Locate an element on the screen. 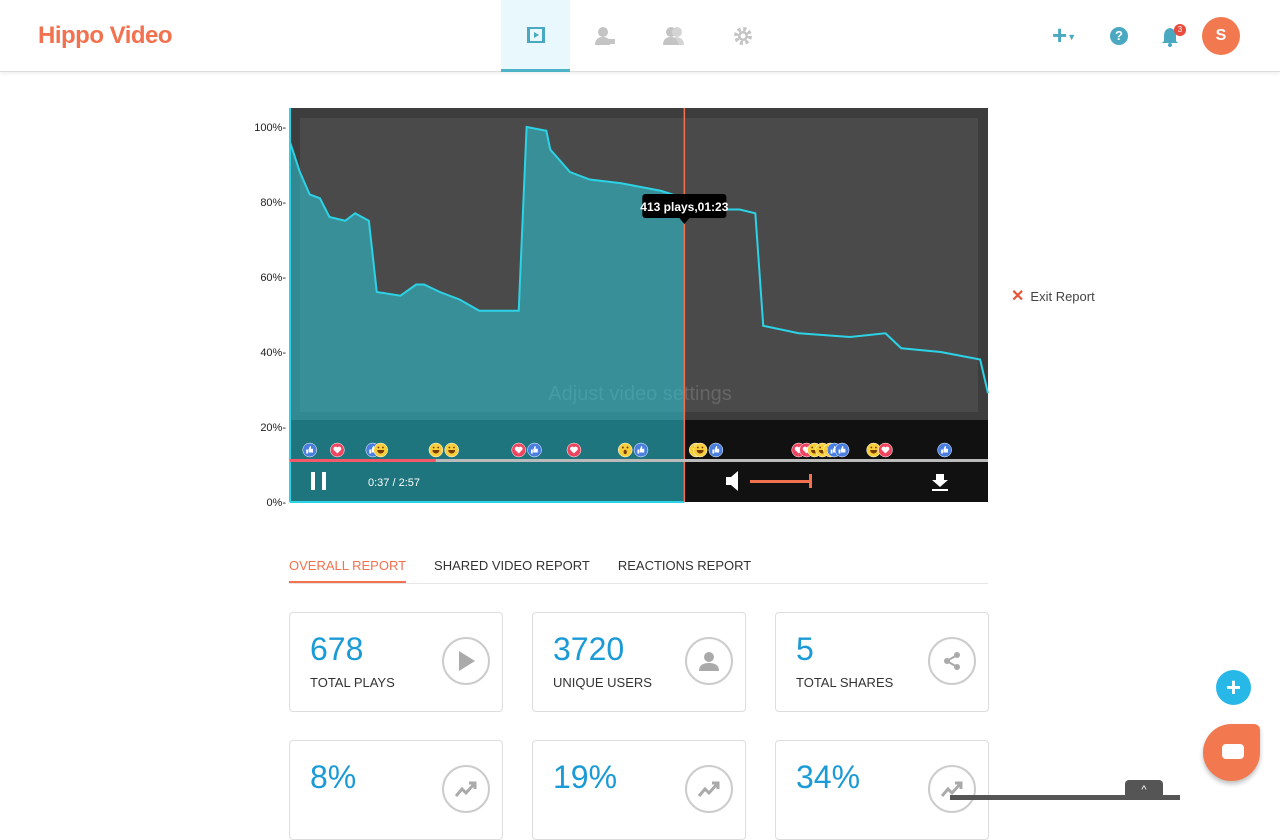 The width and height of the screenshot is (1280, 840). notification-badge: 3 is located at coordinates (1180, 30).